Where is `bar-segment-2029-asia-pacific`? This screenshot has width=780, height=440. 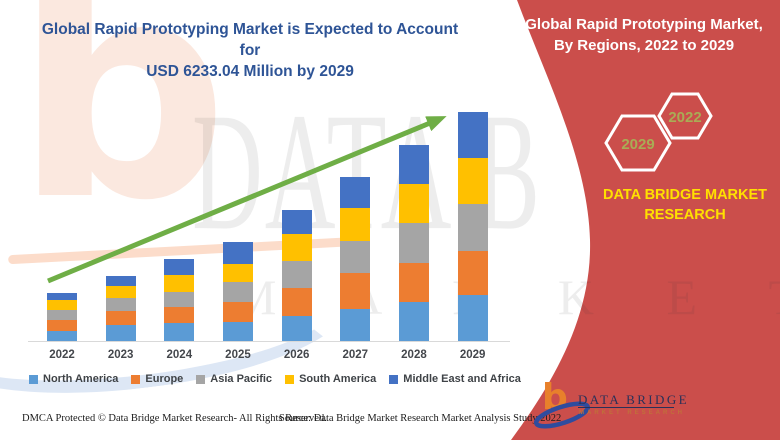 bar-segment-2029-asia-pacific is located at coordinates (472, 227).